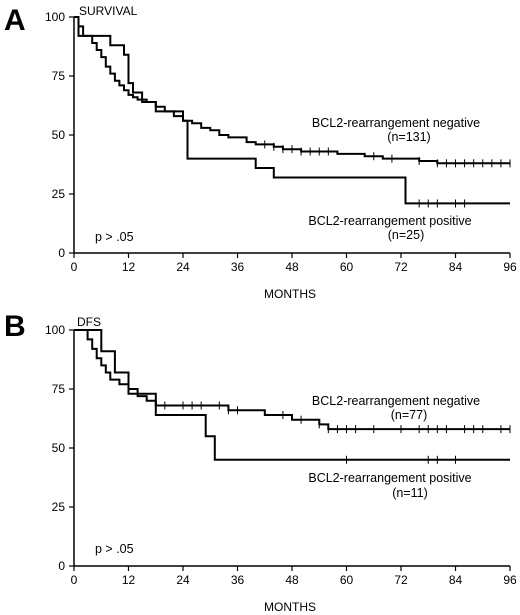 This screenshot has width=520, height=615. Describe the element at coordinates (406, 235) in the screenshot. I see `panel-a-positive-count: (n=25)` at that location.